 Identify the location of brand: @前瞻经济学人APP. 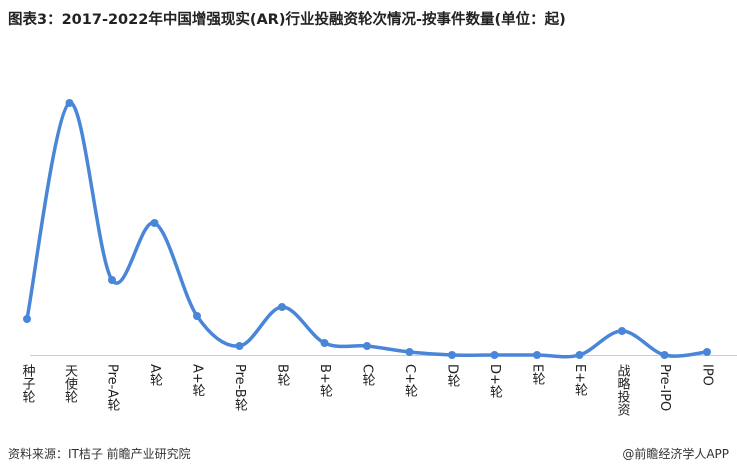
(675, 453).